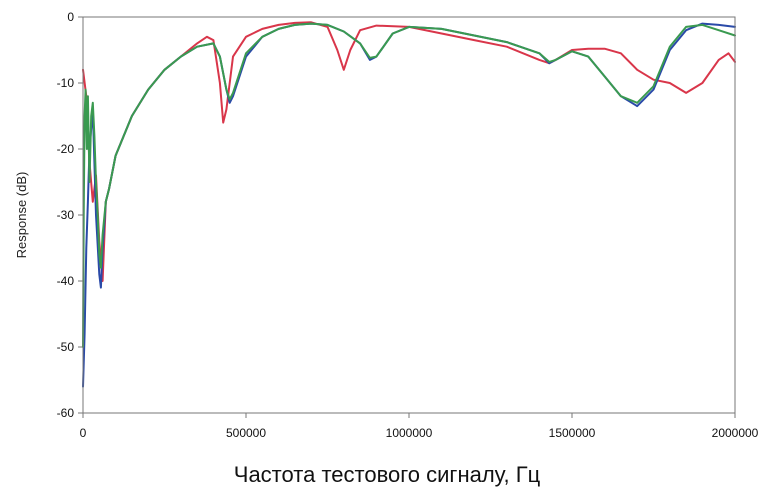 The image size is (774, 497). Describe the element at coordinates (83, 433) in the screenshot. I see `x-tick-label: 0` at that location.